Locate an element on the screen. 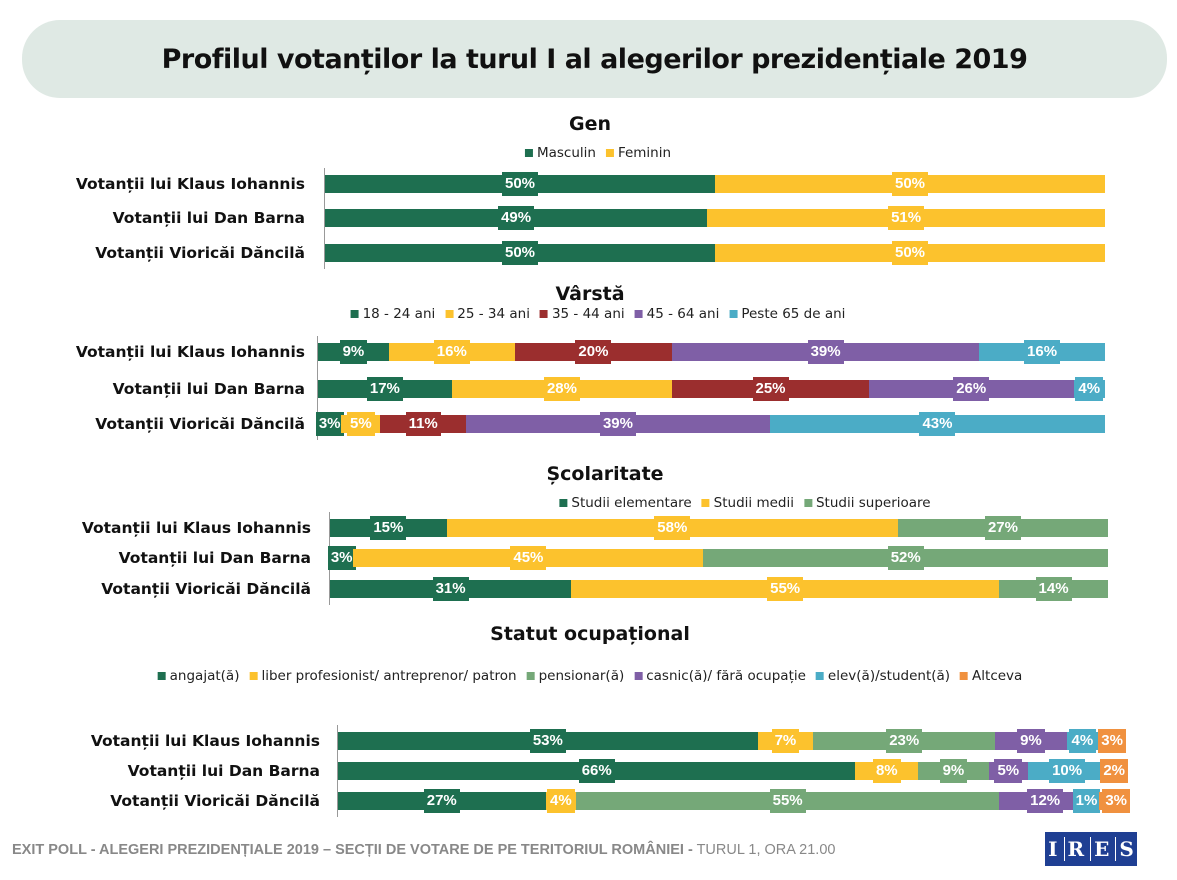 The height and width of the screenshot is (880, 1177). footer-normal: TURUL 1, ORA 21.00 is located at coordinates (764, 850).